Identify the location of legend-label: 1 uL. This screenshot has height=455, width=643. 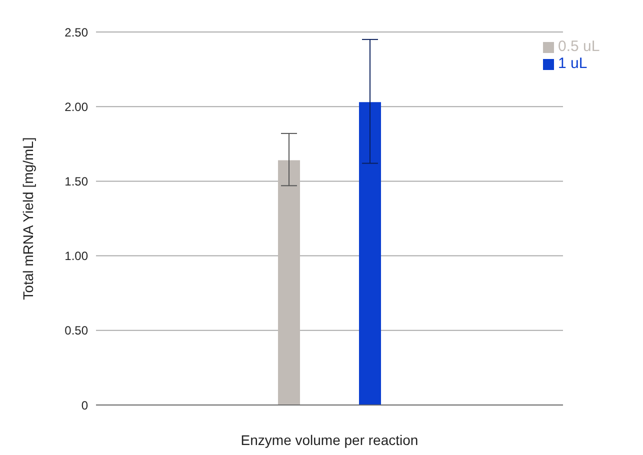
(573, 63).